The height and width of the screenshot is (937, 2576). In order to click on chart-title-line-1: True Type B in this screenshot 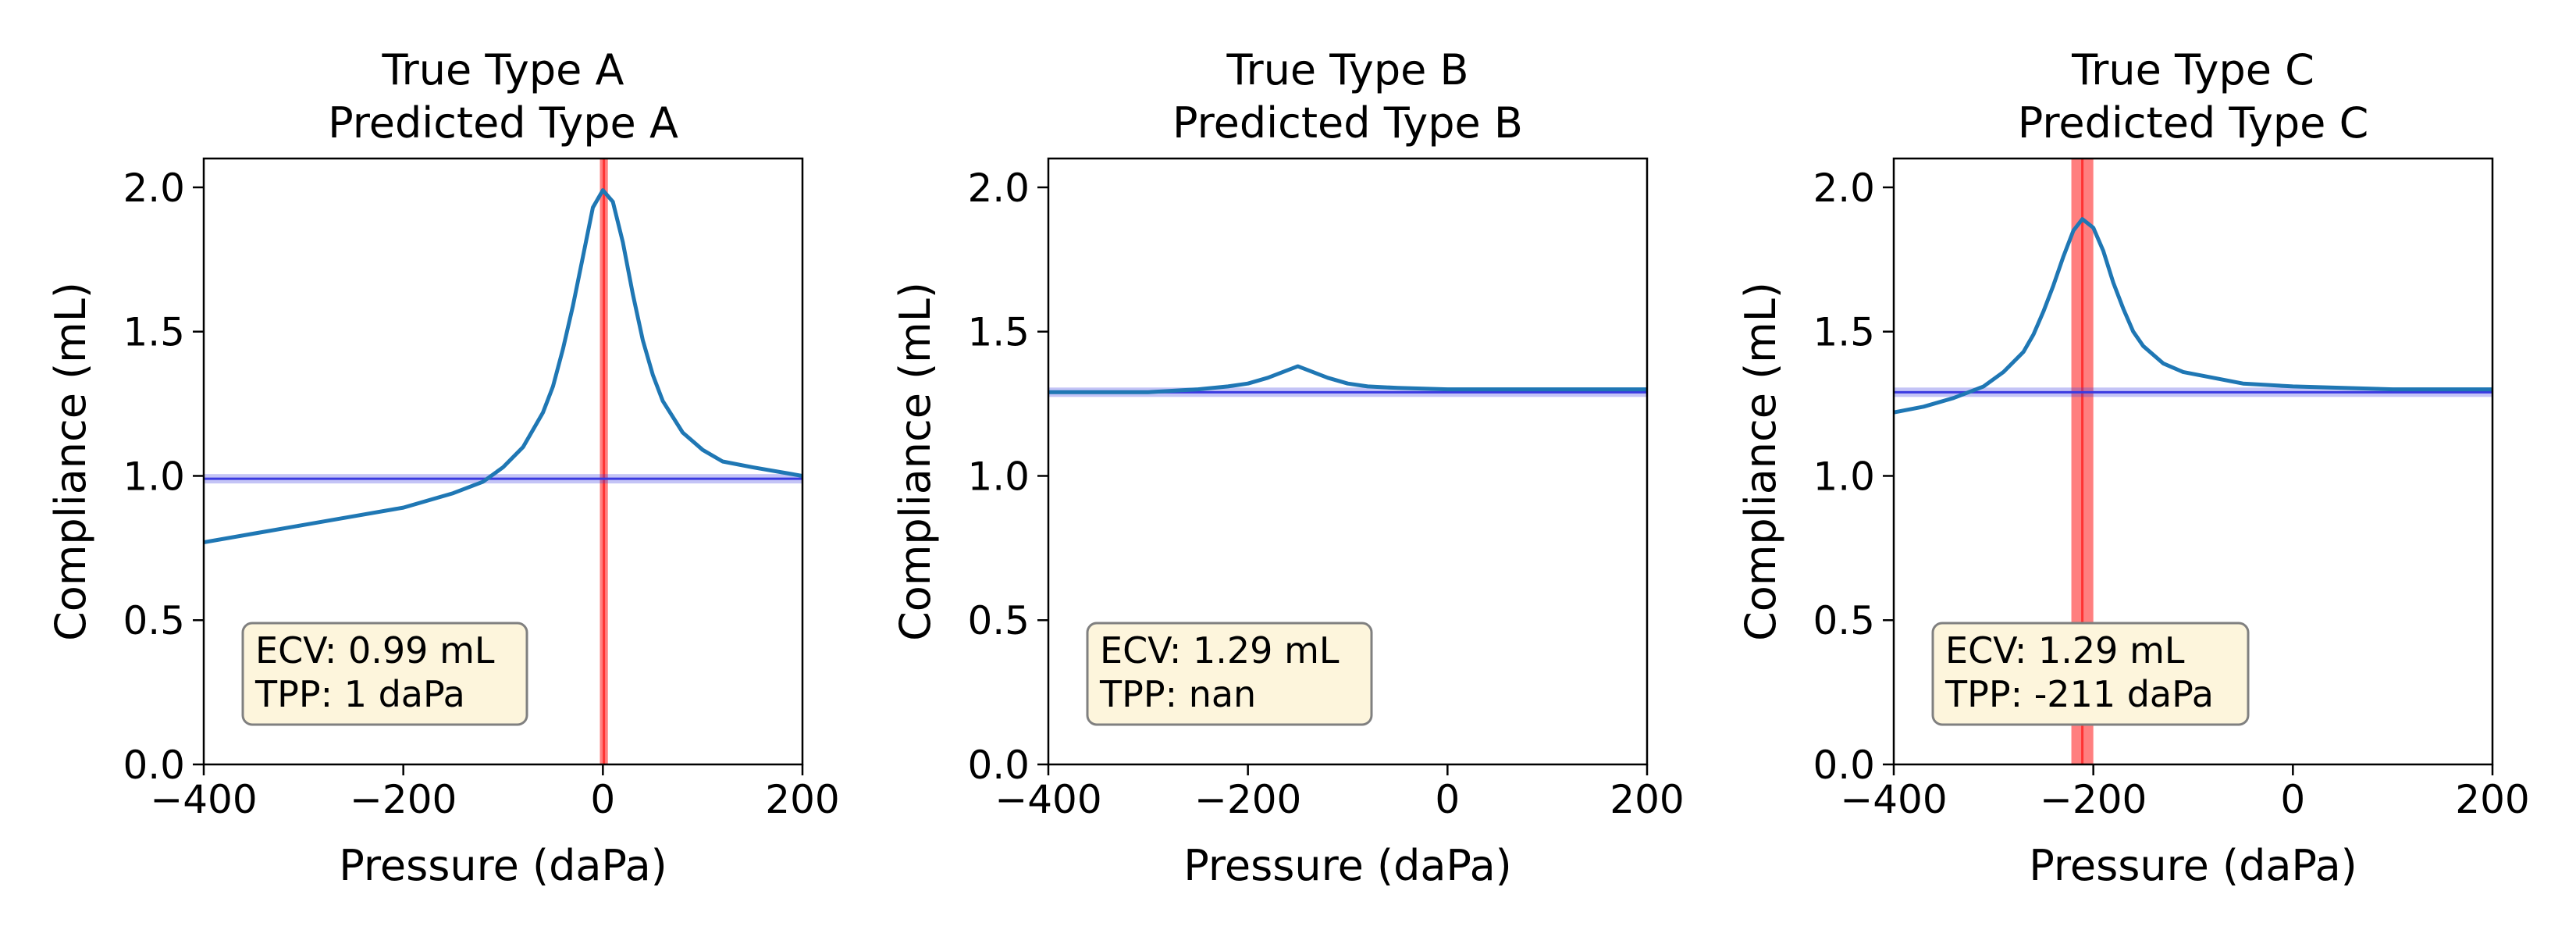, I will do `click(1347, 69)`.